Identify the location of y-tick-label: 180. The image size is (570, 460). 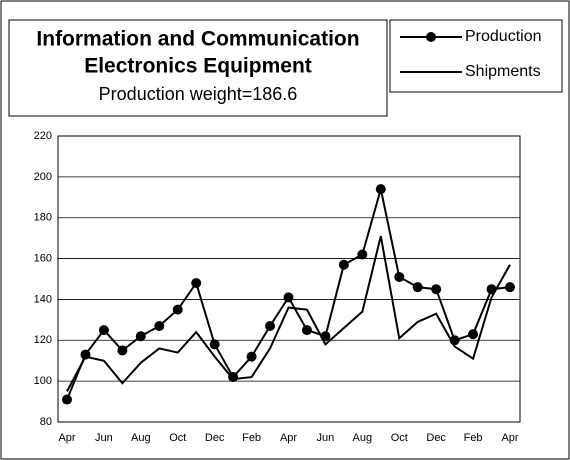
(43, 218).